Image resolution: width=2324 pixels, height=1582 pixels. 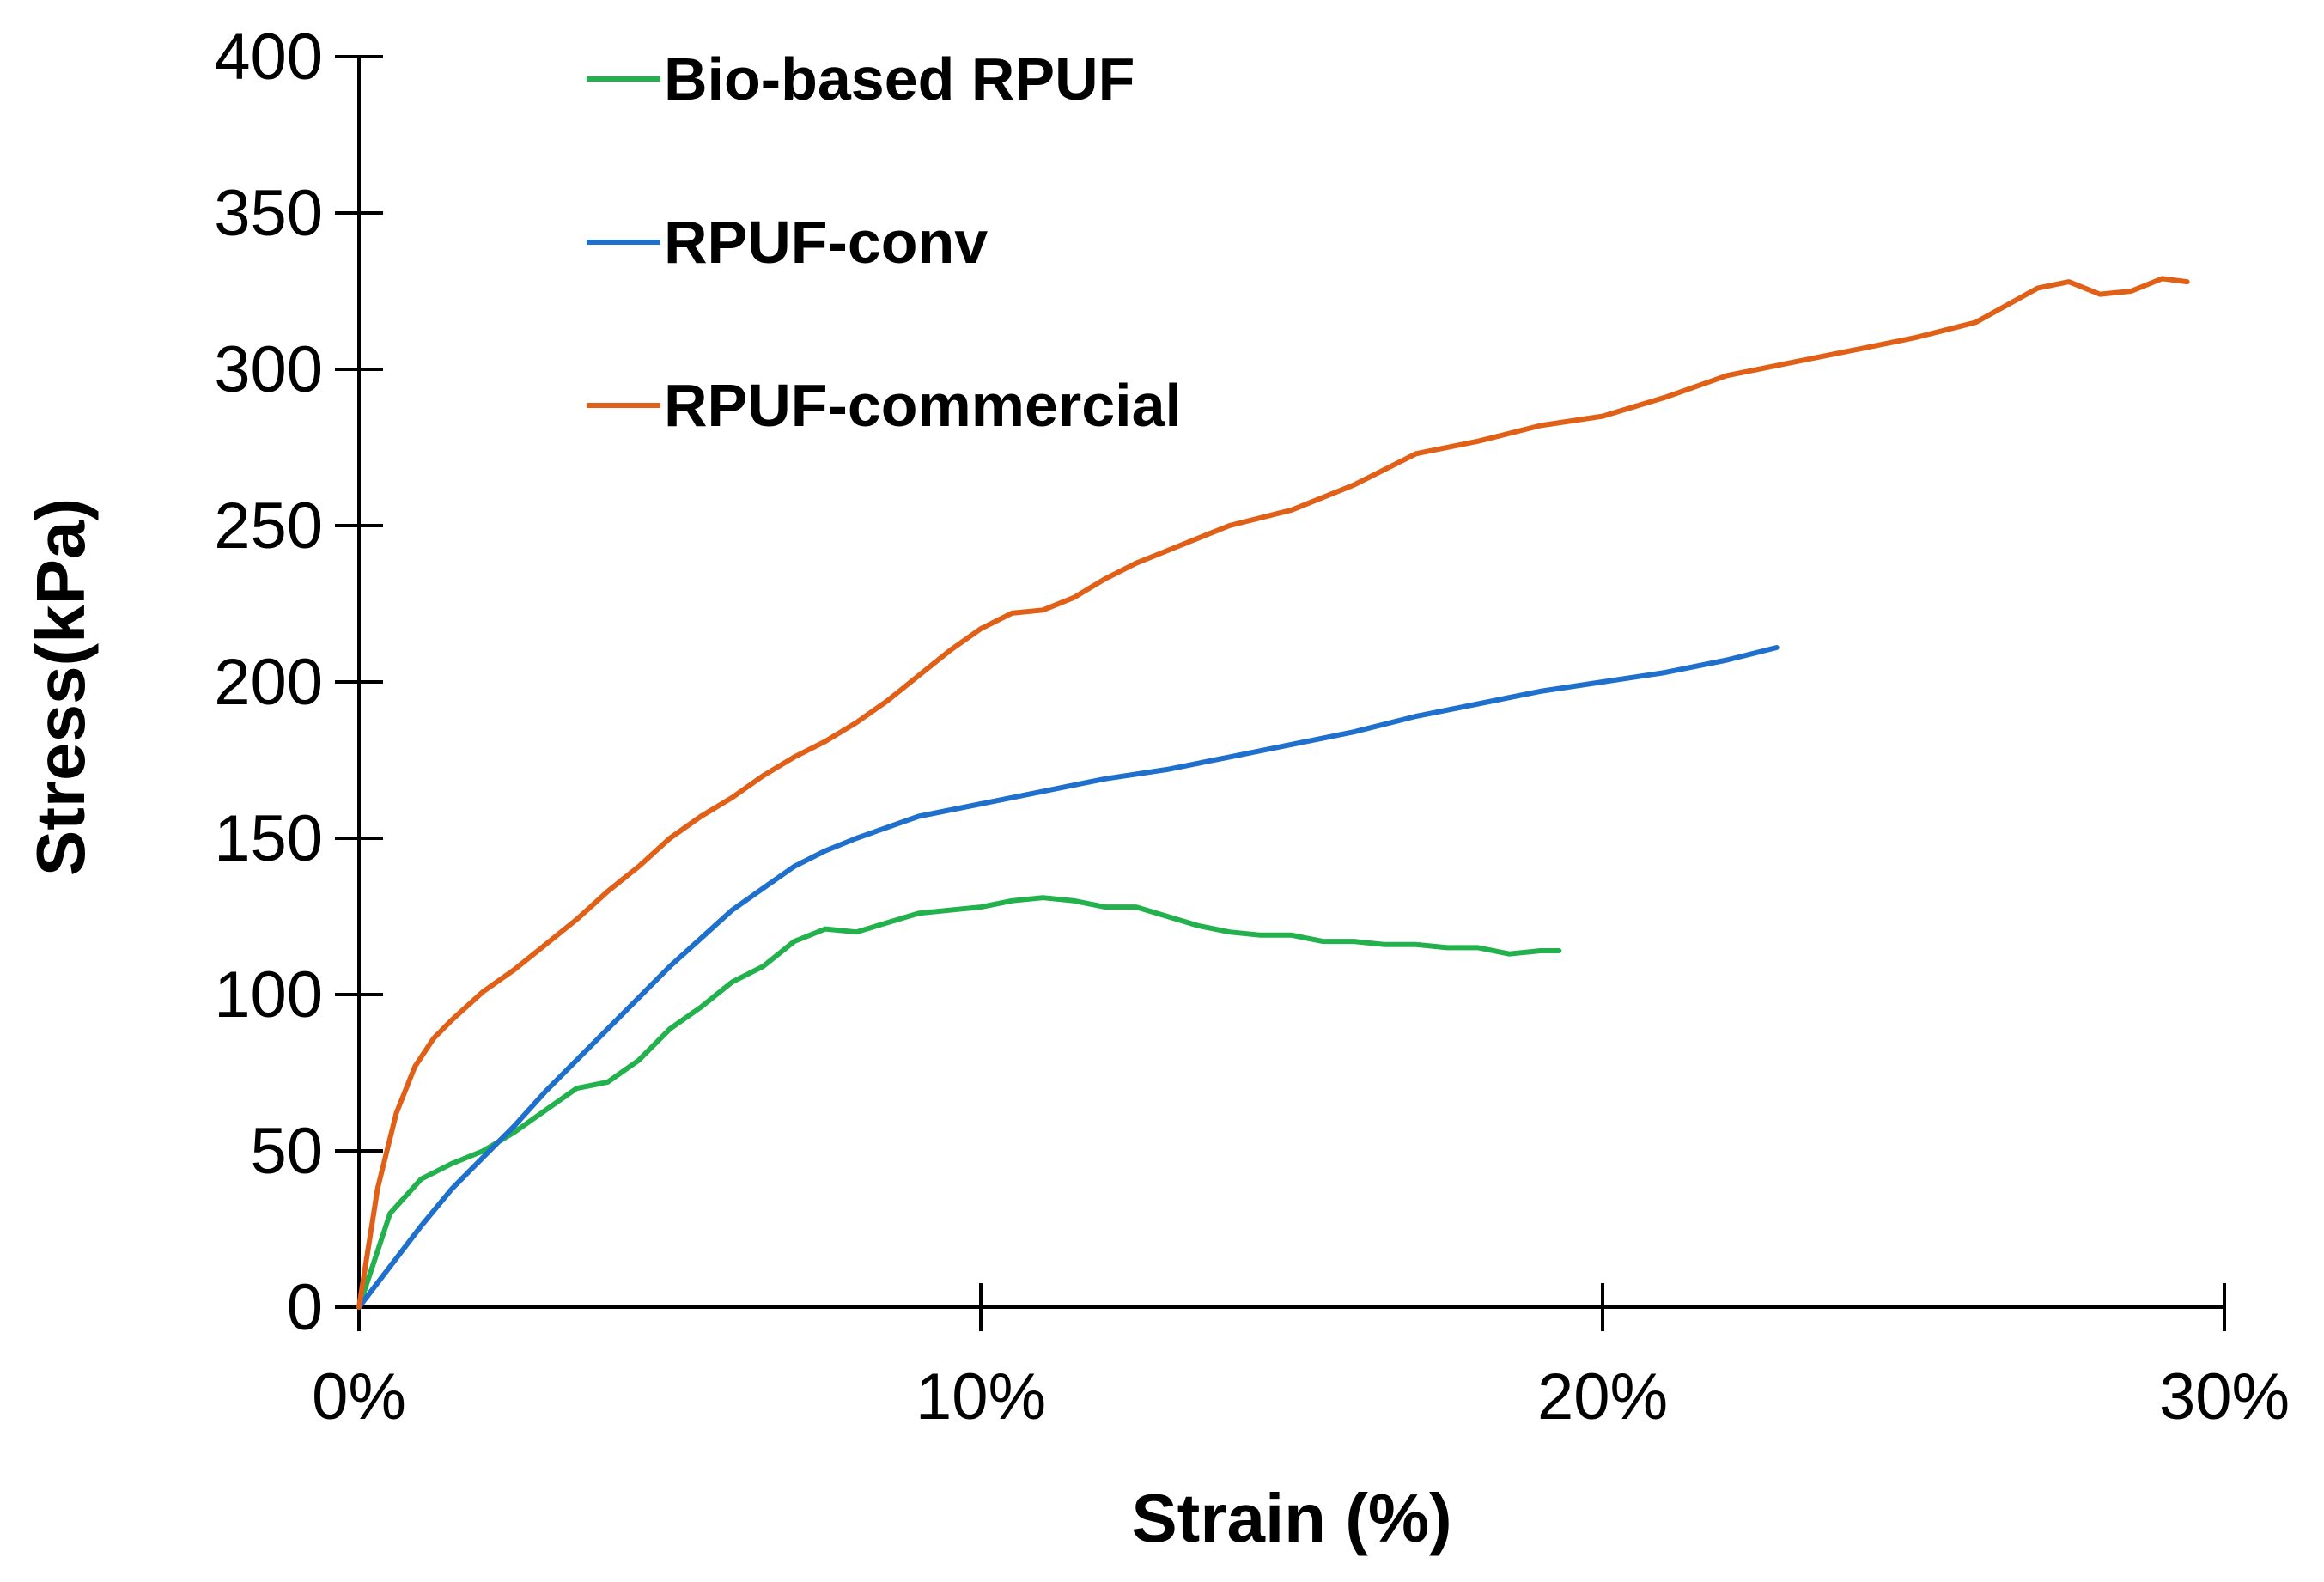 I want to click on y-tick-label: 300, so click(x=269, y=369).